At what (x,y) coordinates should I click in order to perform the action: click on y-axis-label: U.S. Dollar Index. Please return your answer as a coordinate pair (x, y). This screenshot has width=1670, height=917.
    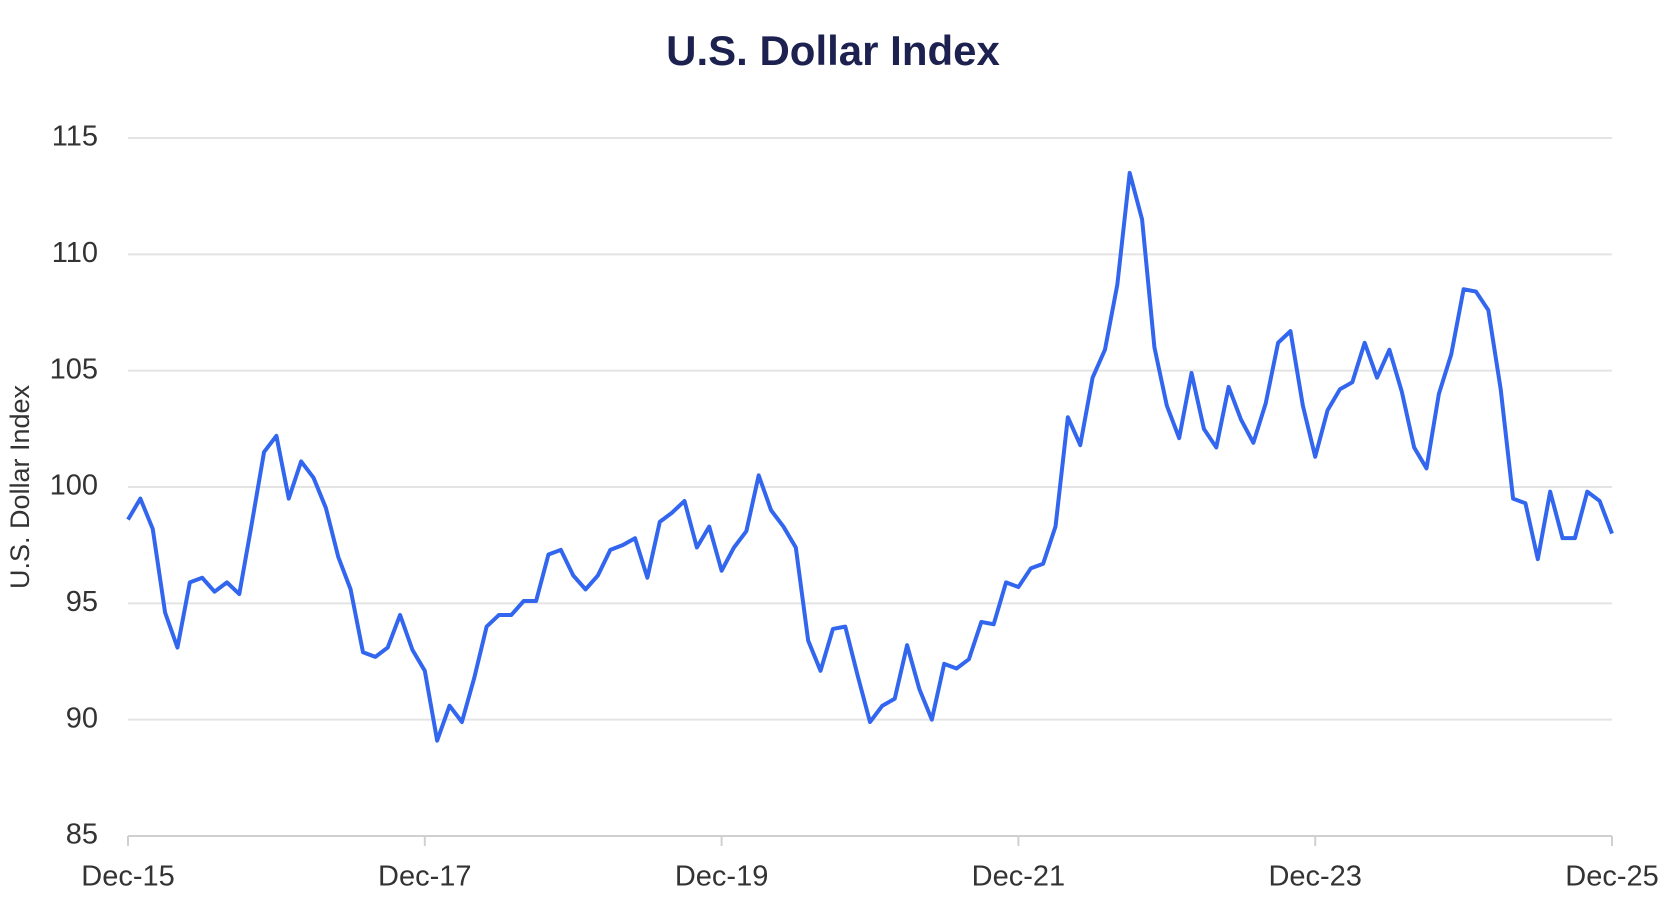
    Looking at the image, I should click on (20, 486).